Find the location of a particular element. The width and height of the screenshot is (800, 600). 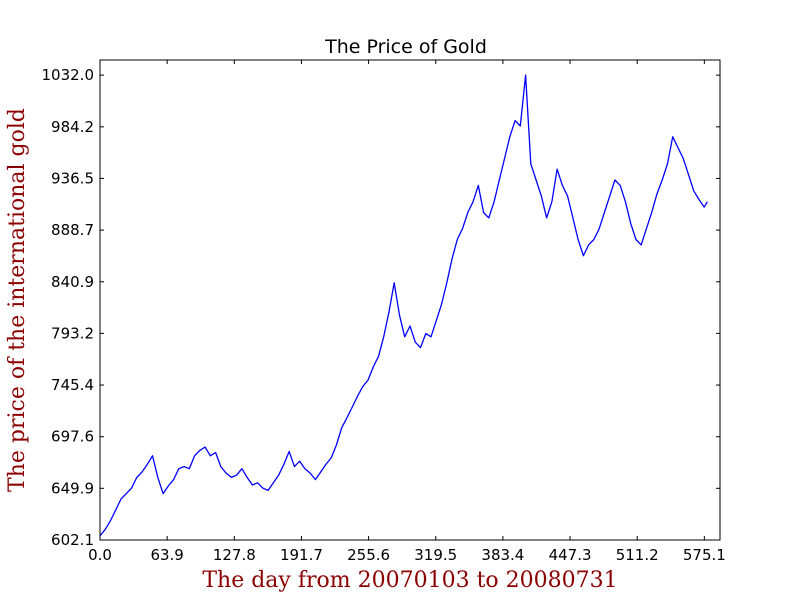

y-tick-label: 745.4 is located at coordinates (72, 385).